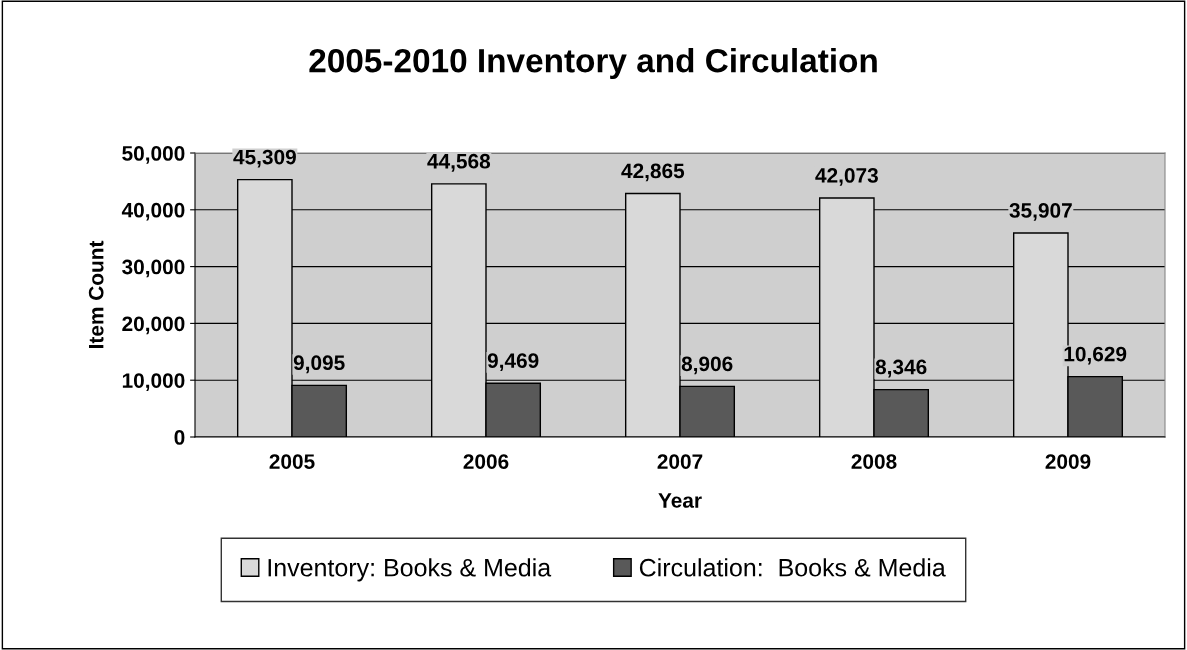 The image size is (1187, 650). What do you see at coordinates (153, 325) in the screenshot?
I see `y-tick-label: 20,000` at bounding box center [153, 325].